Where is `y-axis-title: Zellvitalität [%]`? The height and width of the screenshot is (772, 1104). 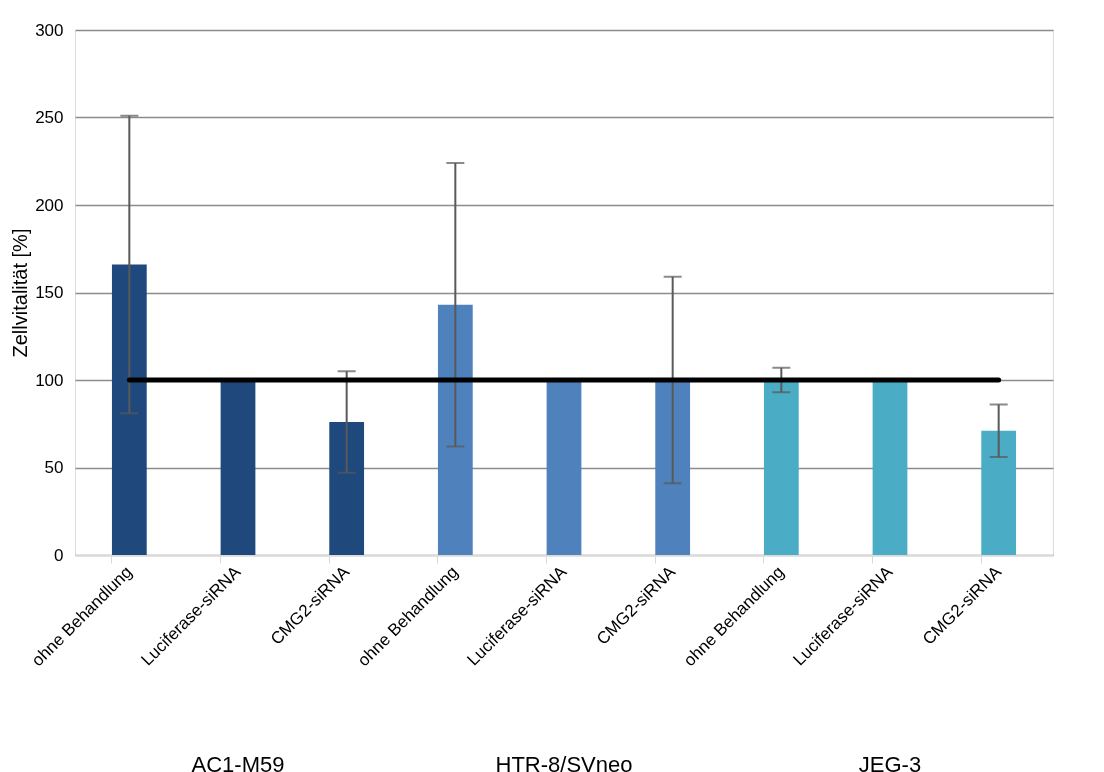
y-axis-title: Zellvitalität [%] is located at coordinates (20, 293).